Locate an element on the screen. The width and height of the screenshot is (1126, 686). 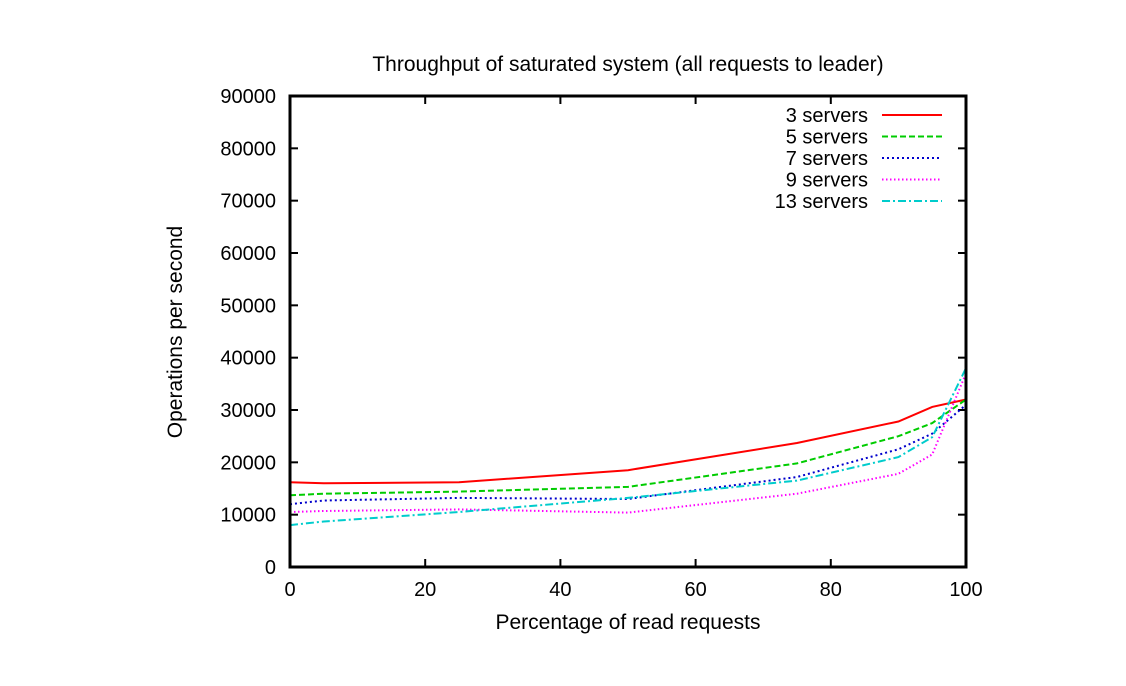
x-tick-label: 20 is located at coordinates (425, 590).